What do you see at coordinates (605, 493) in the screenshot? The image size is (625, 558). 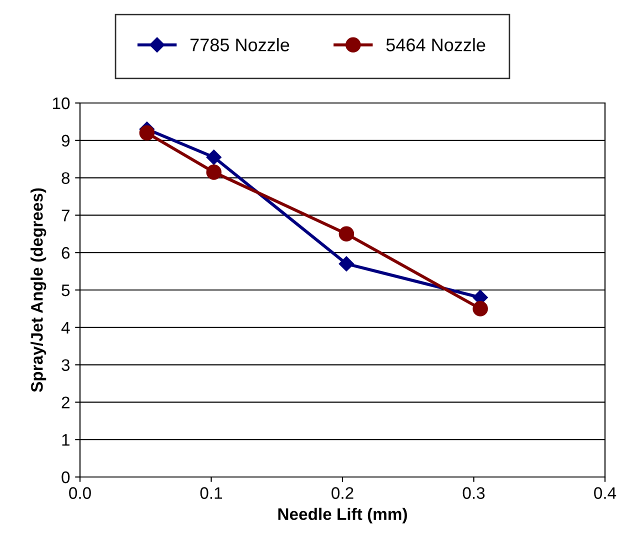 I see `x-tick-label: 0.4` at bounding box center [605, 493].